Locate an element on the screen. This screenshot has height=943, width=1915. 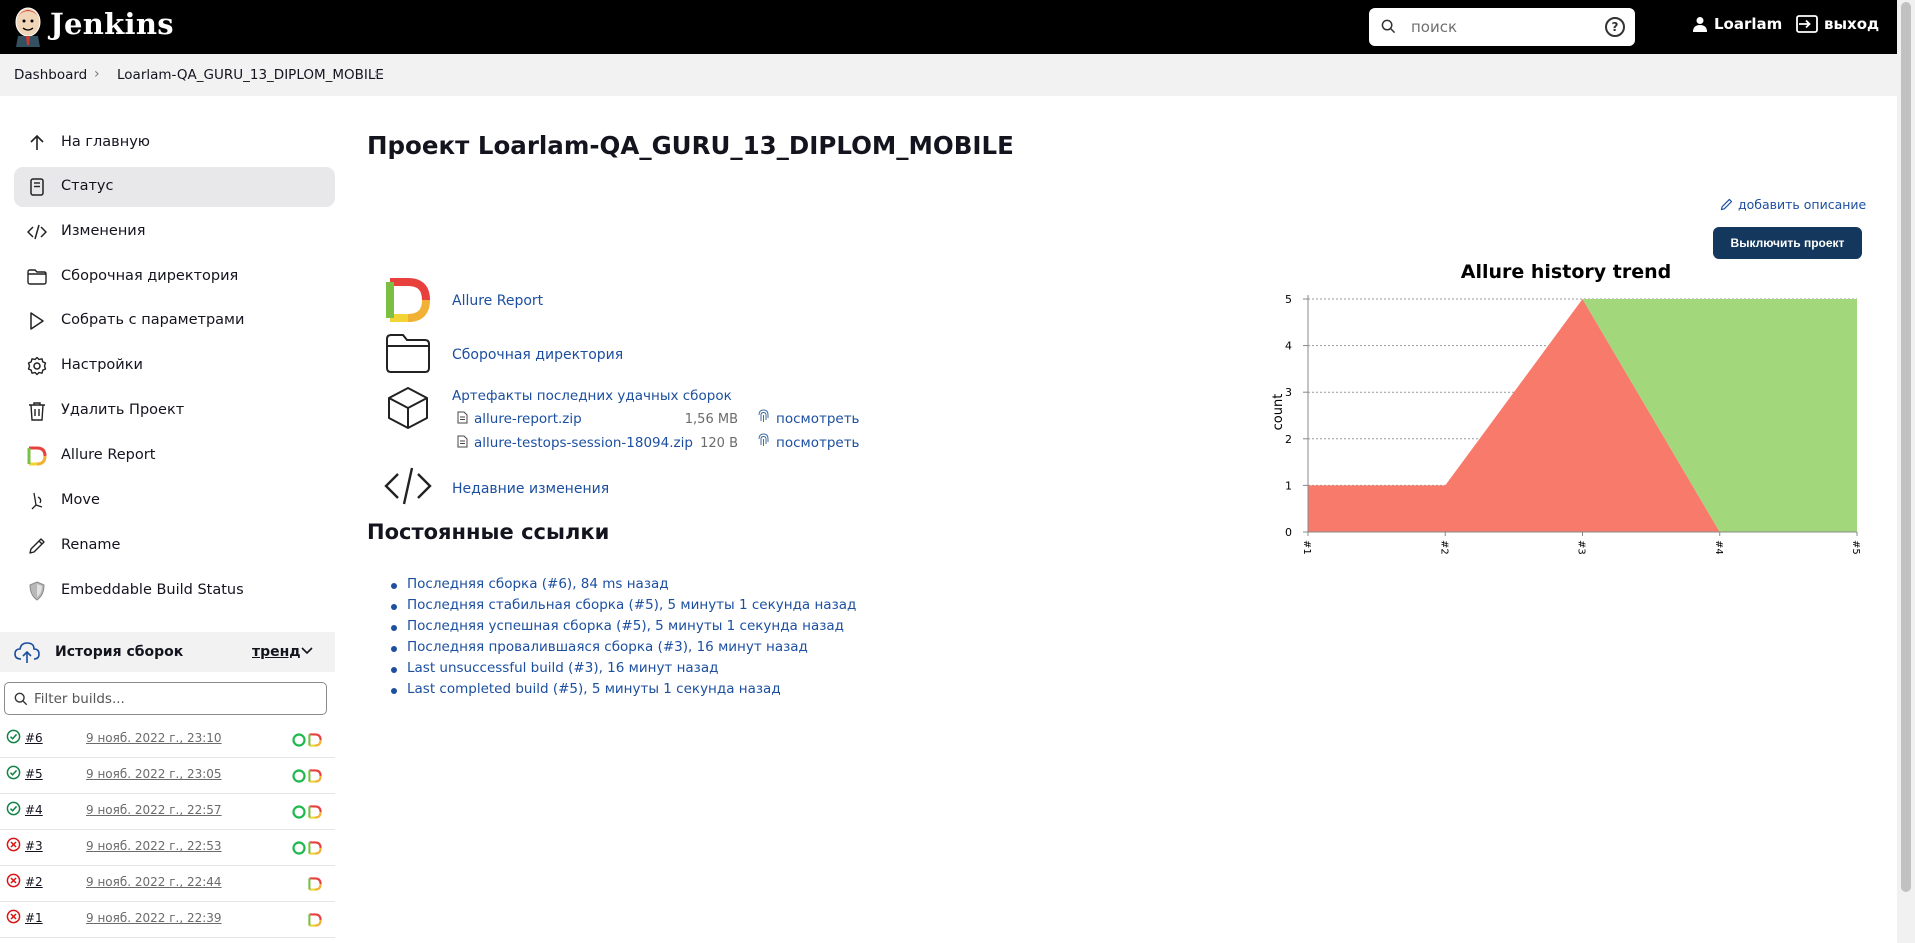
breadcrumb-project: Loarlam-QA_GURU_13_DIPLOM_MOBILE is located at coordinates (250, 75).